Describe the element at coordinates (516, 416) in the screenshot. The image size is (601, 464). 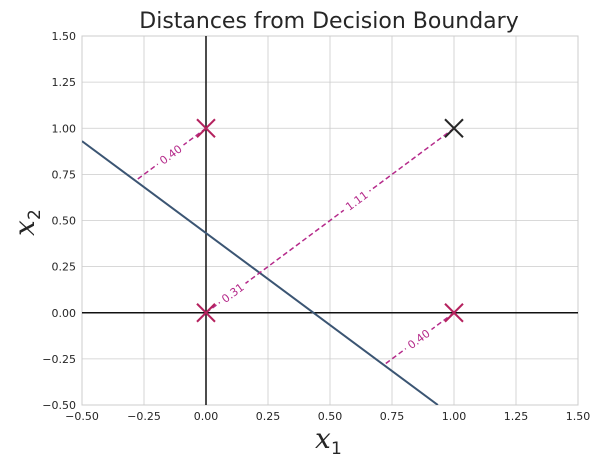
I see `x-tick-label: 1.25` at that location.